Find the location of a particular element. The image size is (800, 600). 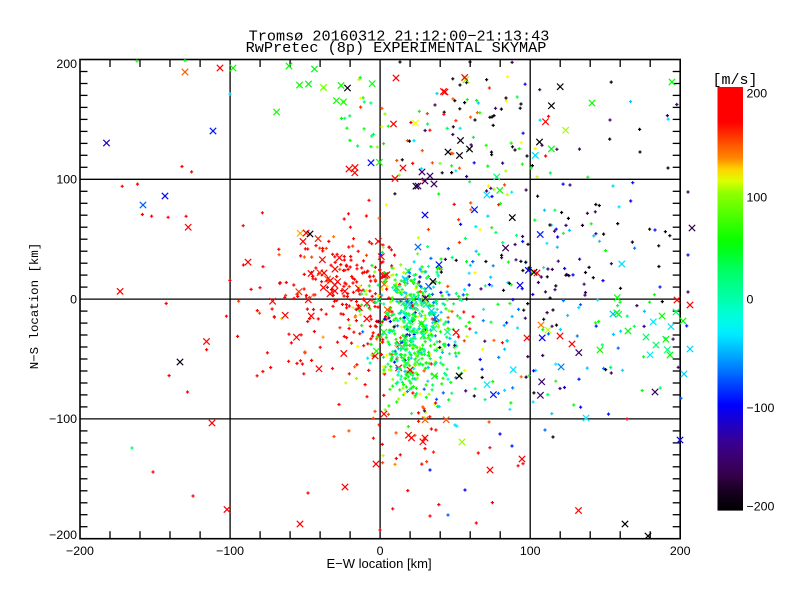

svg-text:Tromsø 20160312 21:12:00−21:13: Tromsø 20160312 21:12:00−21:13:43 is located at coordinates (399, 36).